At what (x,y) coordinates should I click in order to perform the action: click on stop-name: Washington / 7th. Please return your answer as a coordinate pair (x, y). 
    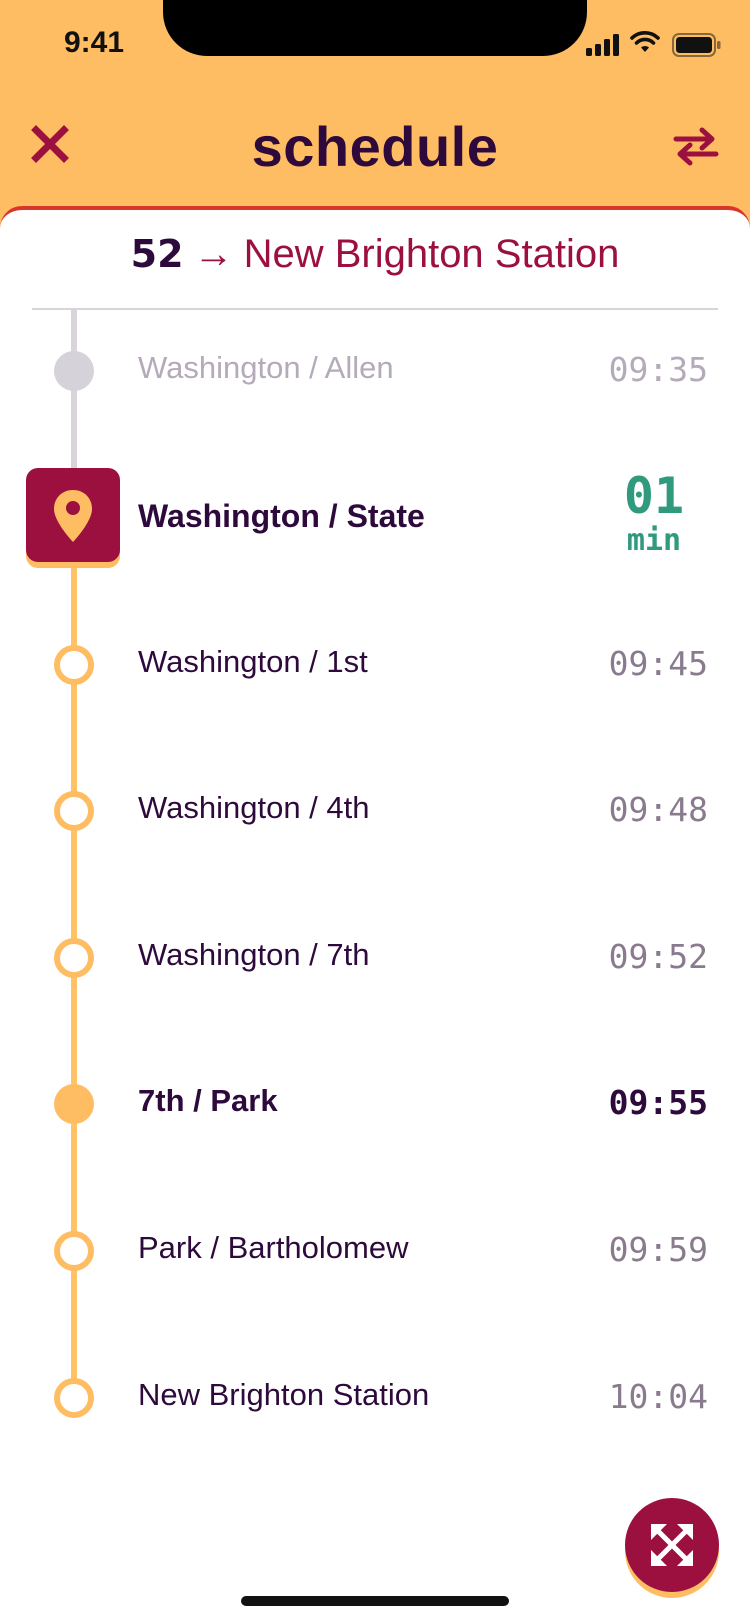
    Looking at the image, I should click on (254, 954).